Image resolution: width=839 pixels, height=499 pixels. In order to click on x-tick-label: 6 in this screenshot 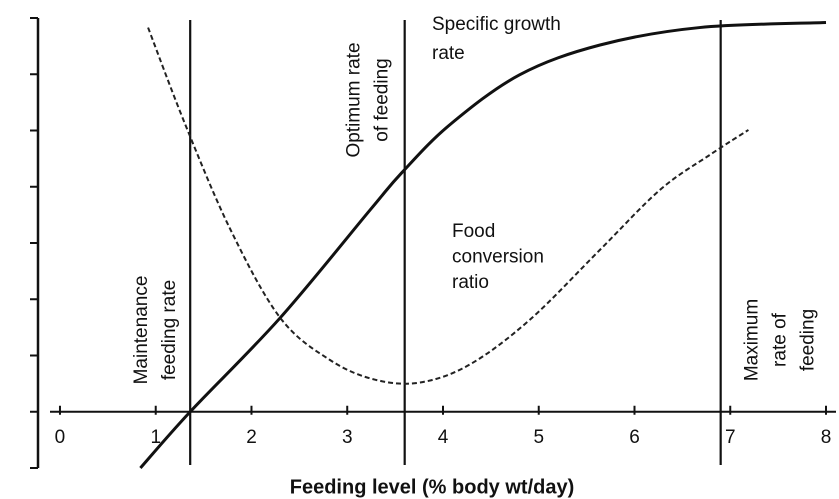, I will do `click(634, 437)`.